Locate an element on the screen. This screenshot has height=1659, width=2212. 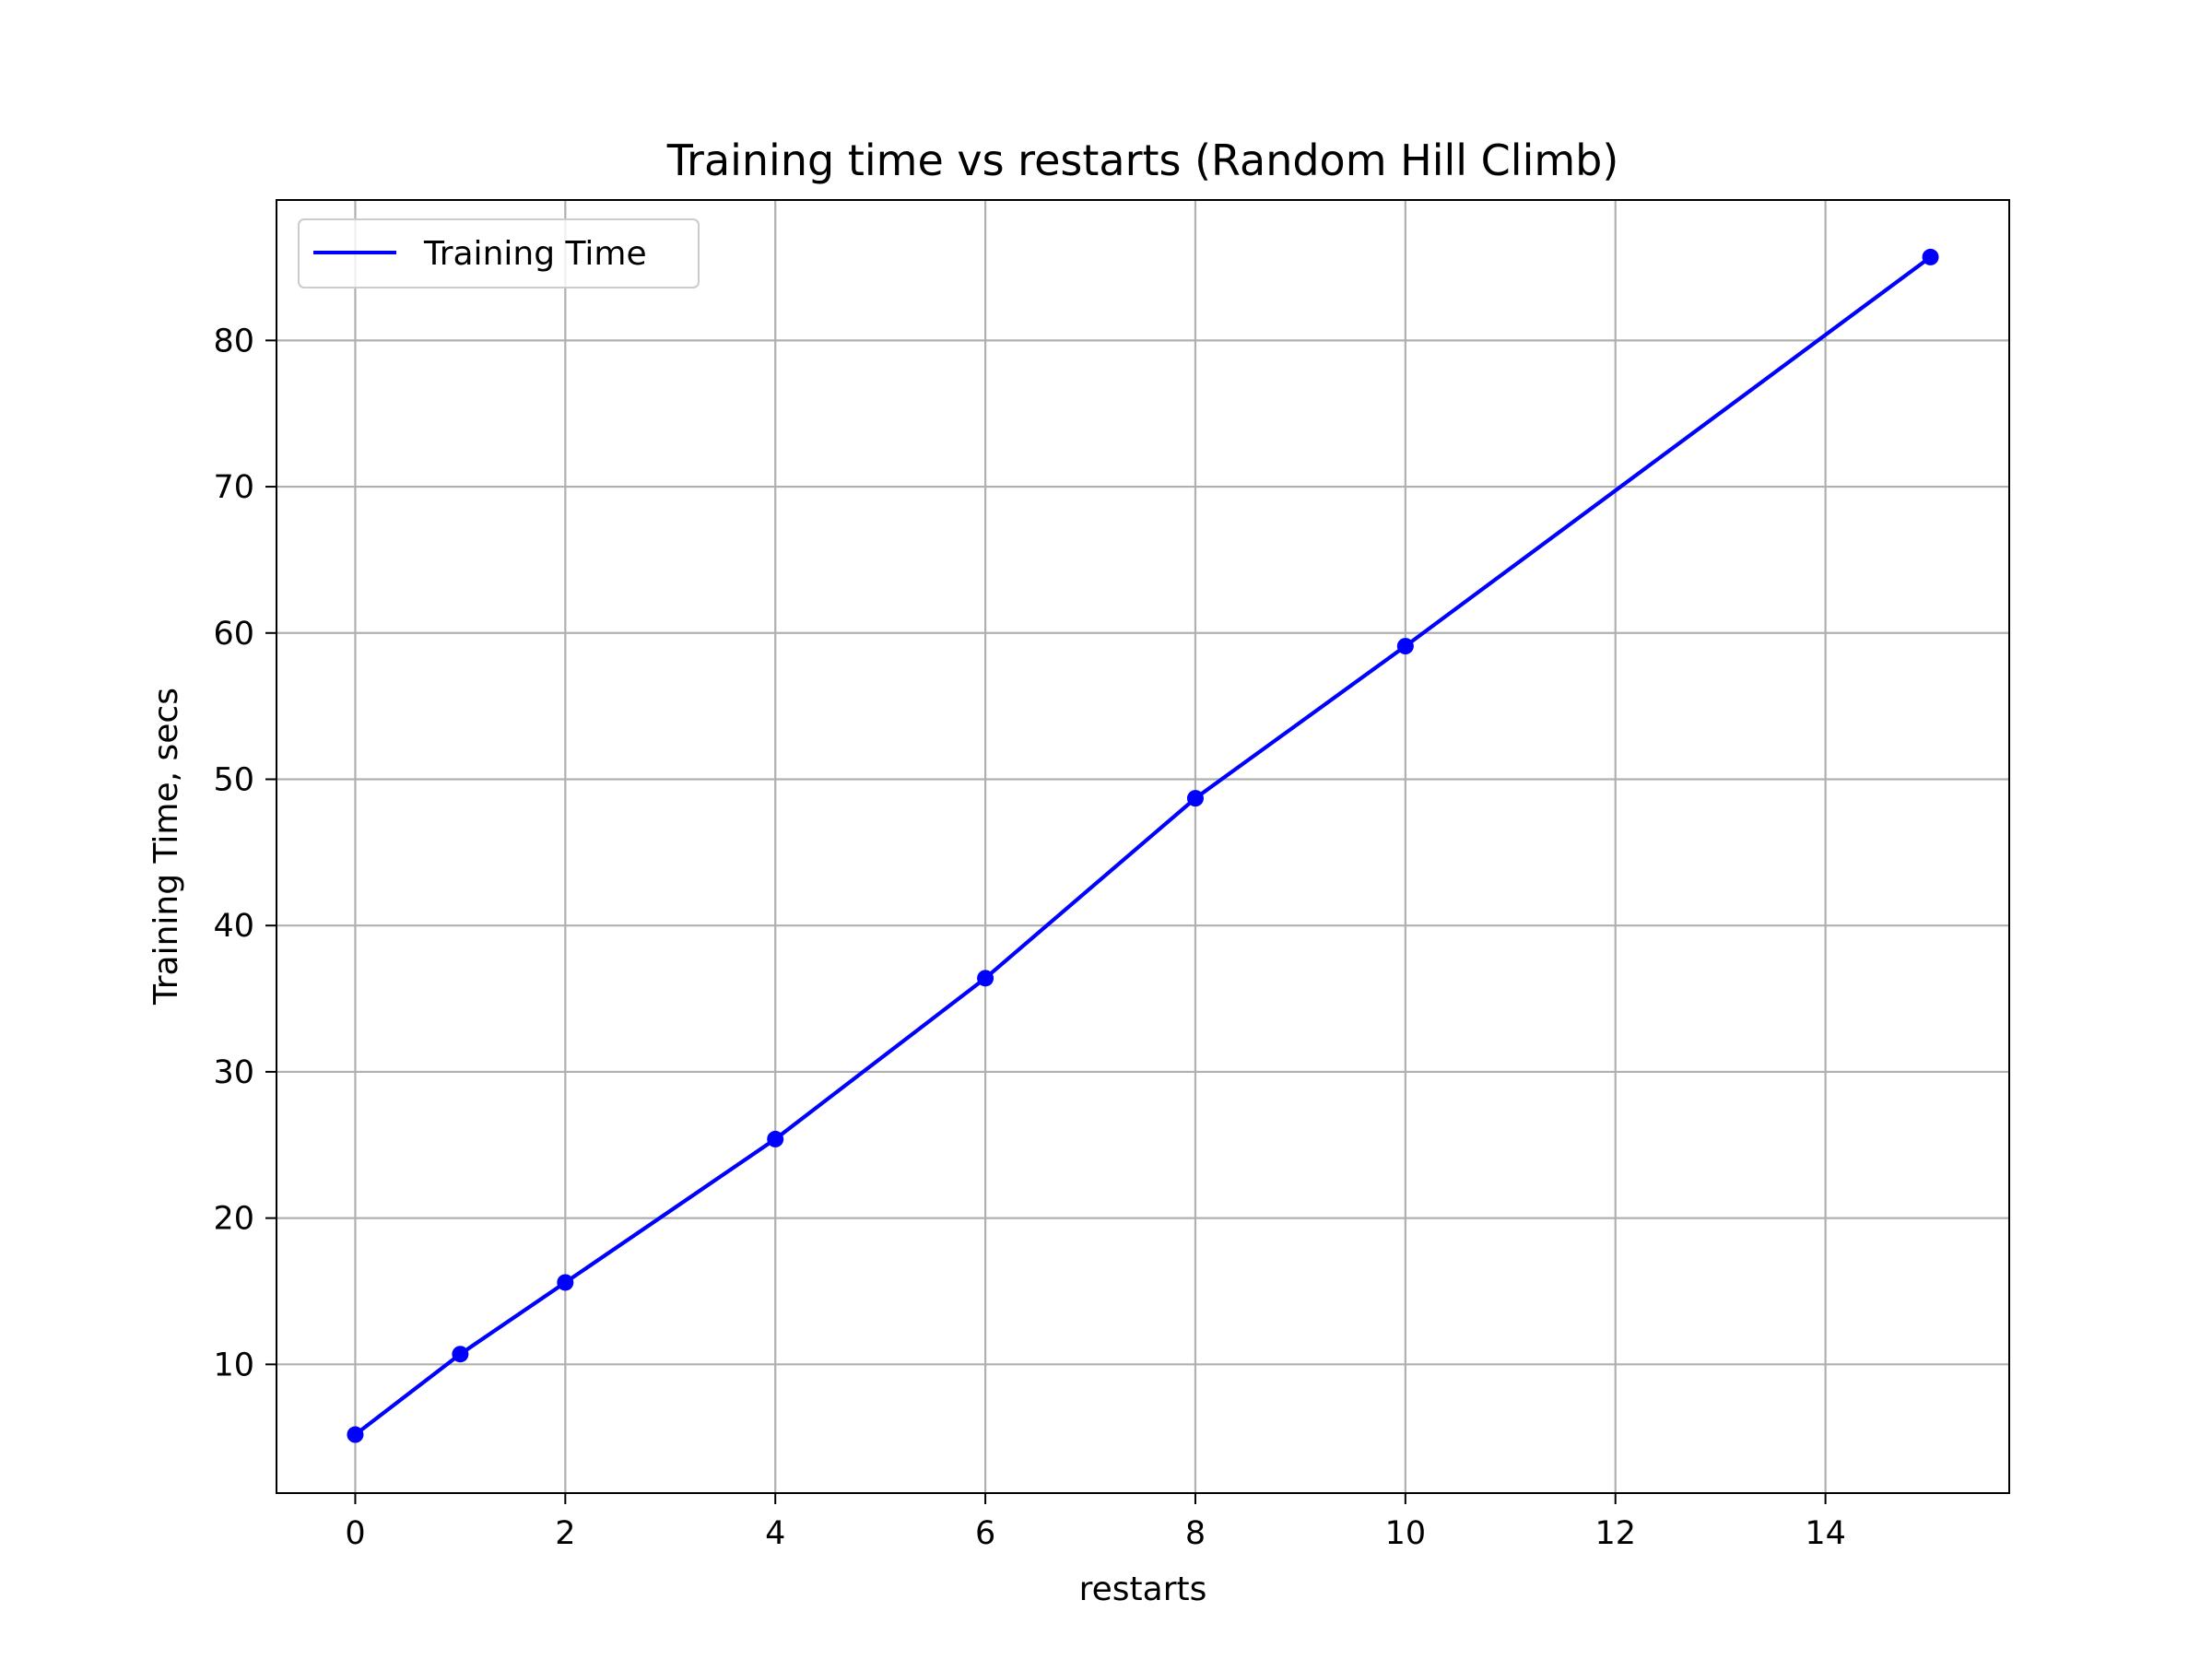
y-tick-label: 60 is located at coordinates (233, 634).